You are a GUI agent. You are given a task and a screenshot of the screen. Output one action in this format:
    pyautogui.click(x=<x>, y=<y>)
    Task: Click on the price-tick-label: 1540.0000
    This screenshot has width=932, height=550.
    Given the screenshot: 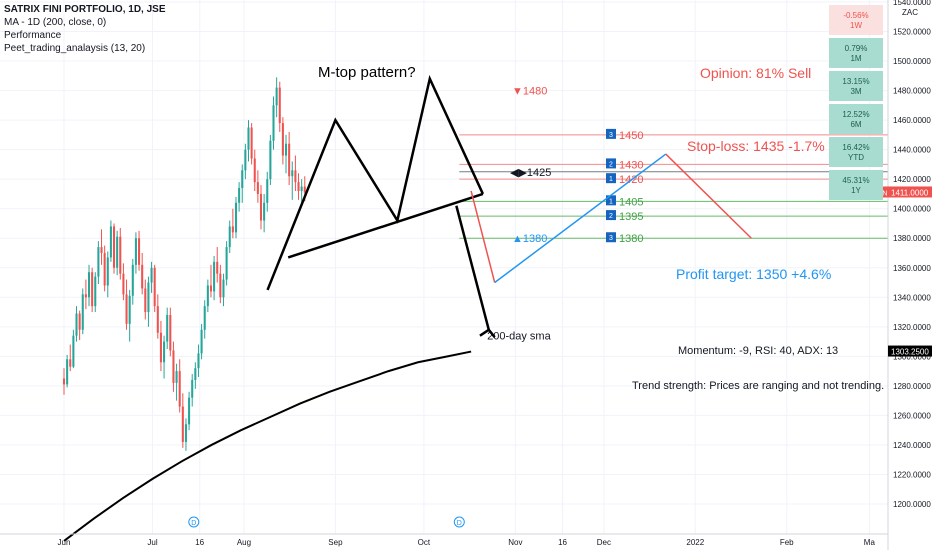 What is the action you would take?
    pyautogui.click(x=912, y=3)
    